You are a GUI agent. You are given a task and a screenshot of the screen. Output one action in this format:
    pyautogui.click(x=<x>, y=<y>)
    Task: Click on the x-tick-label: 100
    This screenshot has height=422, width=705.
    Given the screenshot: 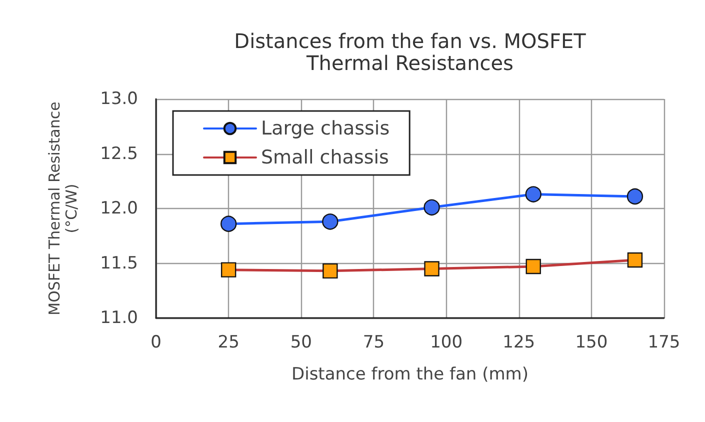 What is the action you would take?
    pyautogui.click(x=446, y=342)
    